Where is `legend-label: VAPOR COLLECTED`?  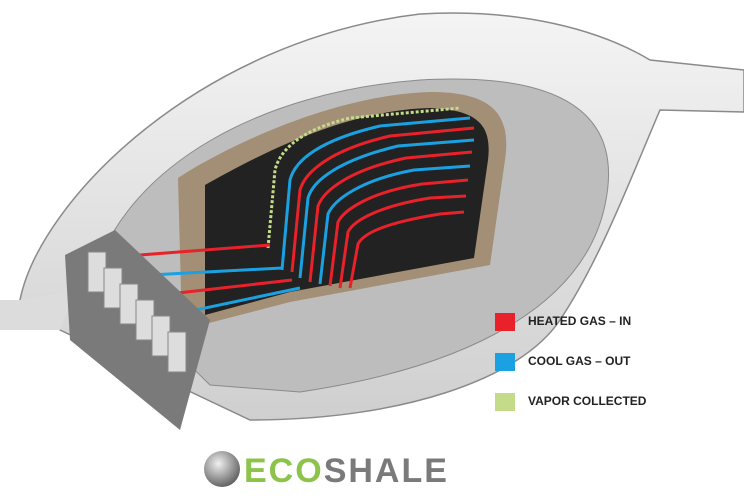 legend-label: VAPOR COLLECTED is located at coordinates (587, 401).